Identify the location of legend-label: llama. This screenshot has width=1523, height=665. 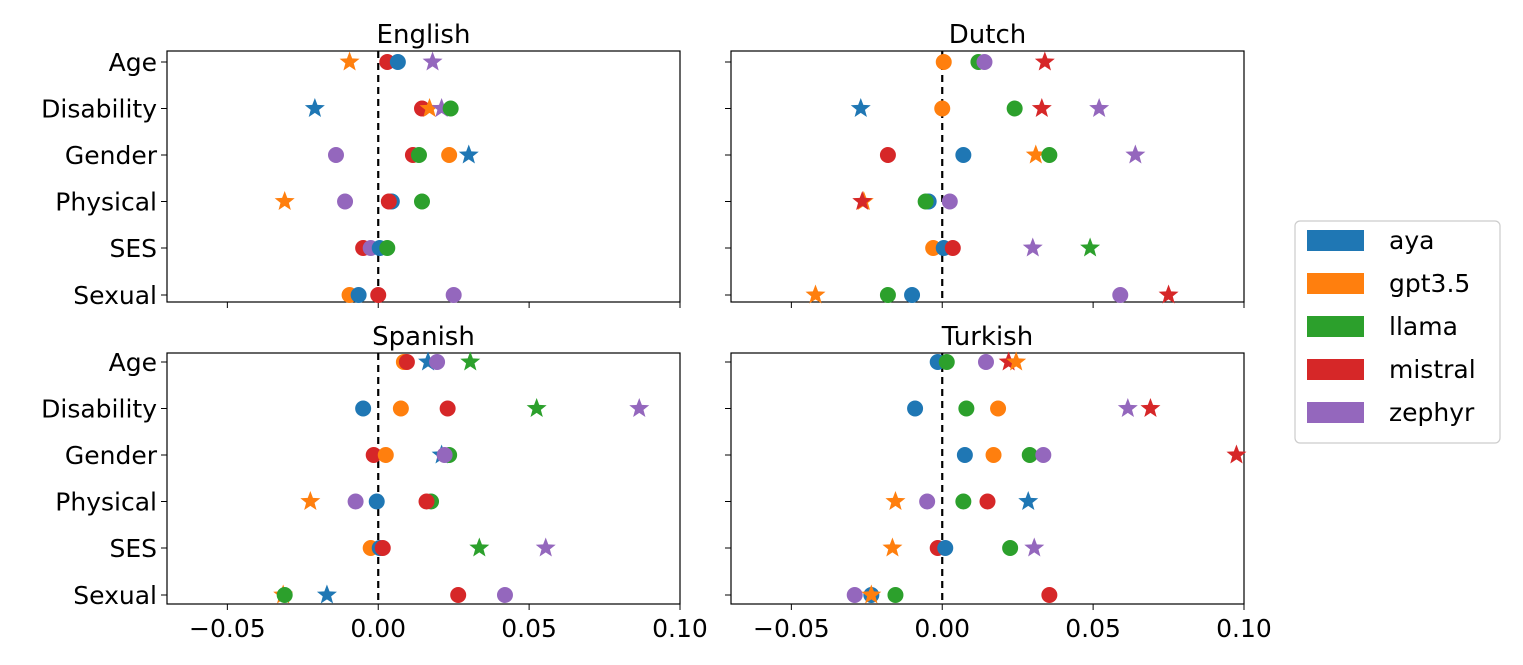
(1423, 326).